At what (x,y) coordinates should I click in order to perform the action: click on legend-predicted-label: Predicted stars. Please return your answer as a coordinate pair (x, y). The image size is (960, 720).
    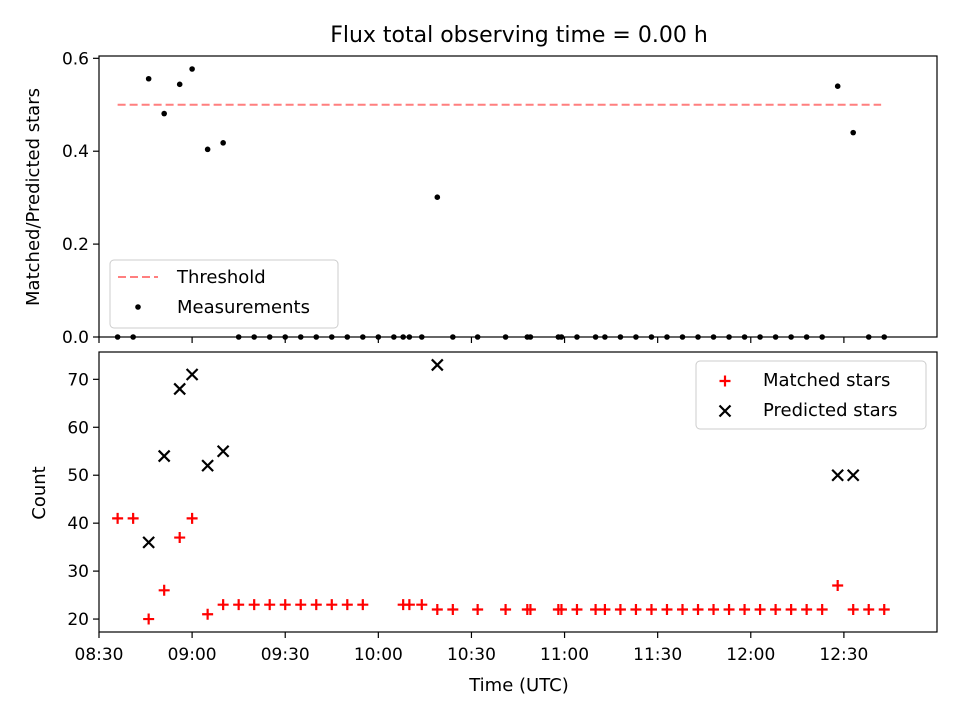
    Looking at the image, I should click on (830, 410).